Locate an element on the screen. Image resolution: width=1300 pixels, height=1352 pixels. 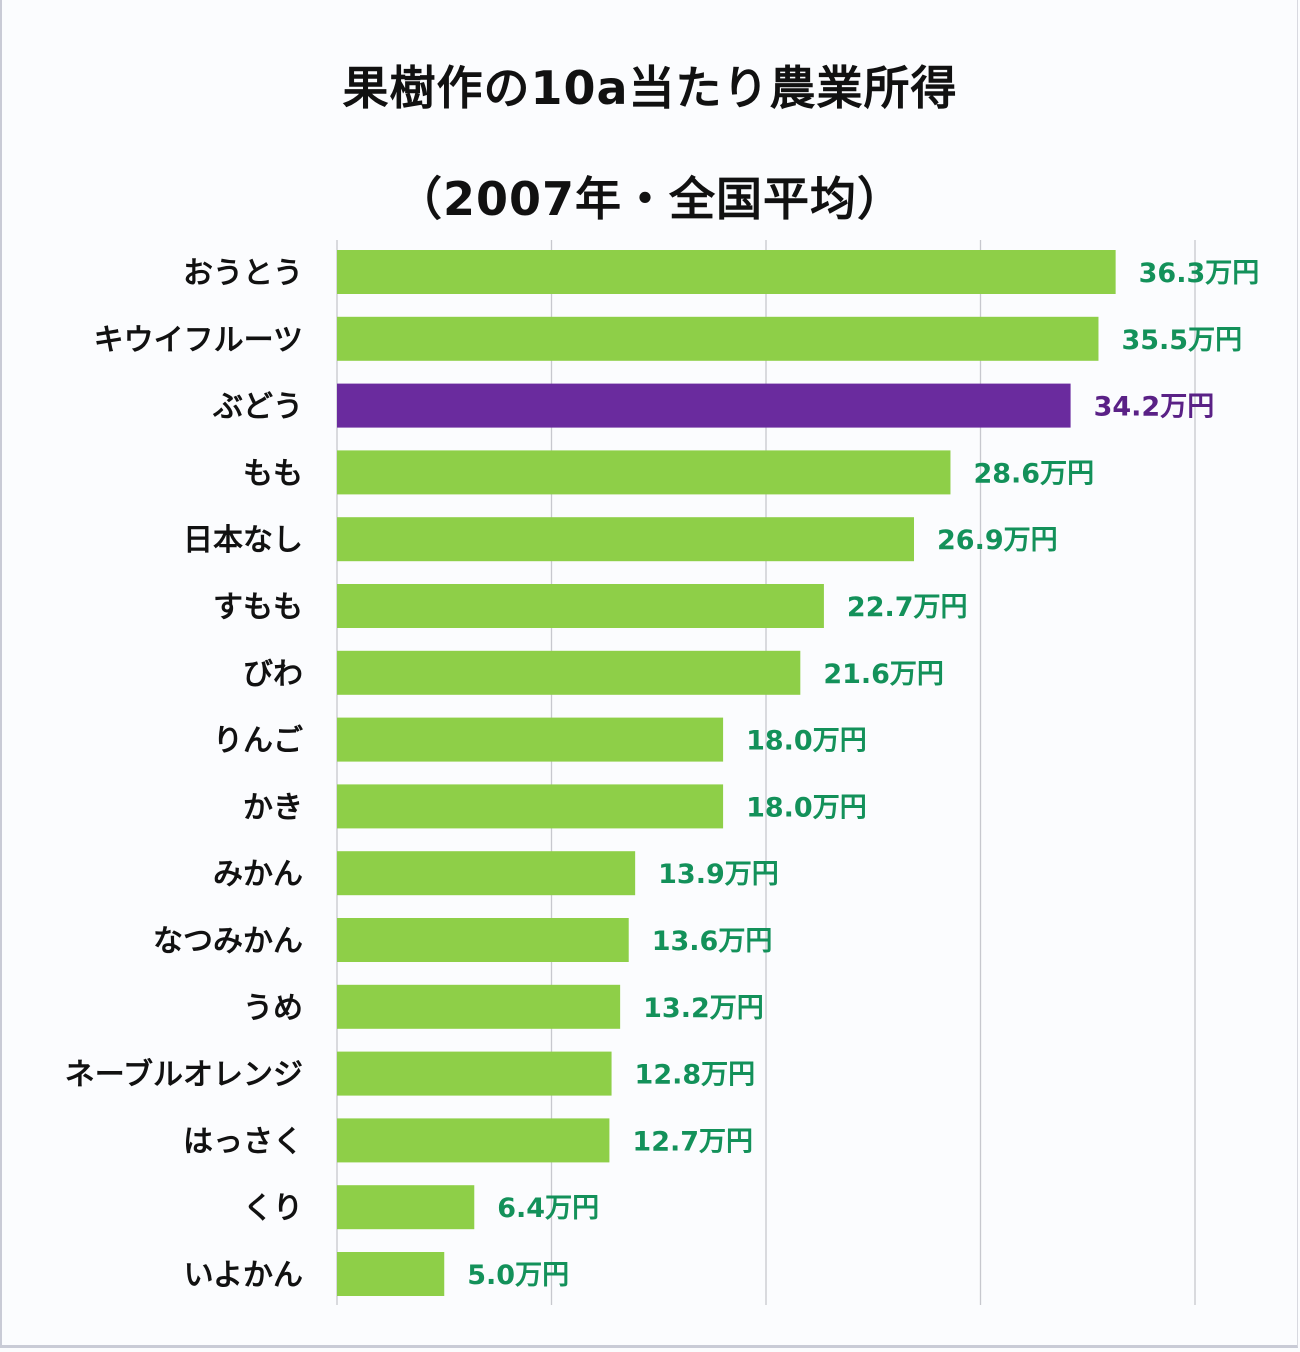
category-label: 日本なし is located at coordinates (243, 540).